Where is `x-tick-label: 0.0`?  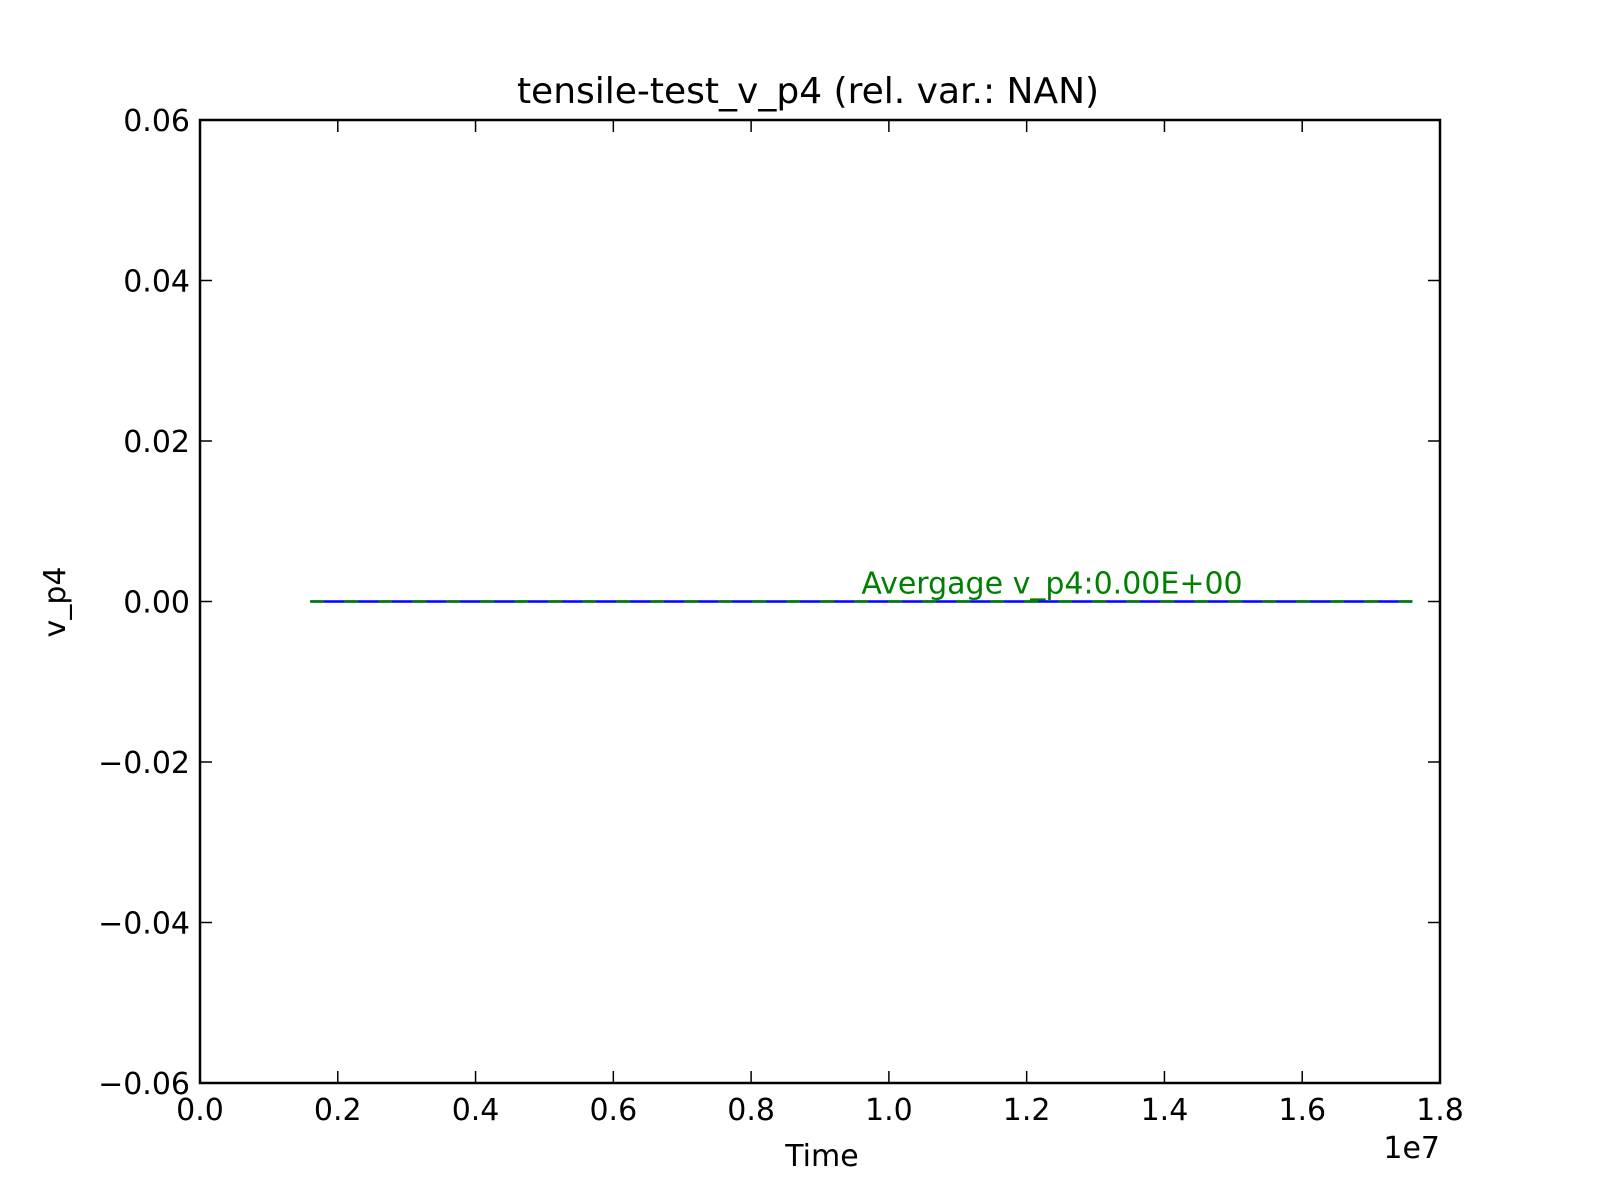
x-tick-label: 0.0 is located at coordinates (200, 1110).